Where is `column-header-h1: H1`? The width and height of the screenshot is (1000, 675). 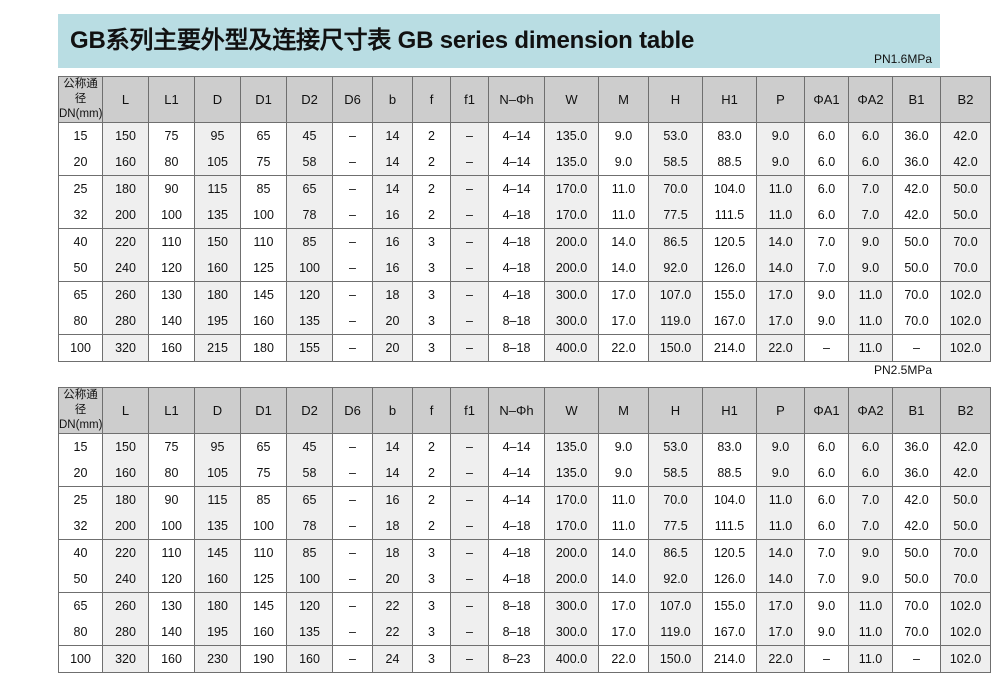 column-header-h1: H1 is located at coordinates (729, 99).